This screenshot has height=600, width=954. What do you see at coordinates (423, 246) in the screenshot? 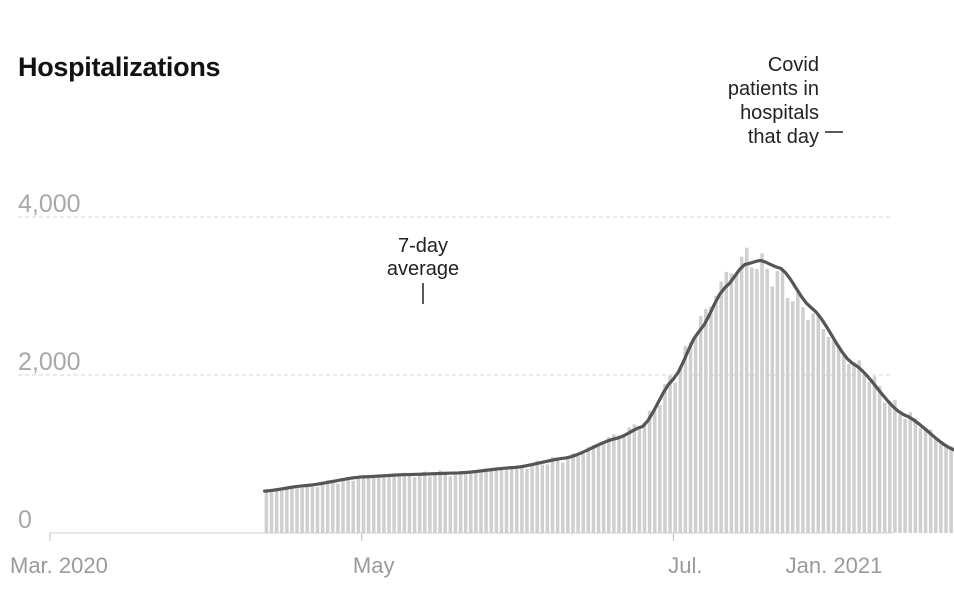
I see `annotation-average-label: 7-day` at bounding box center [423, 246].